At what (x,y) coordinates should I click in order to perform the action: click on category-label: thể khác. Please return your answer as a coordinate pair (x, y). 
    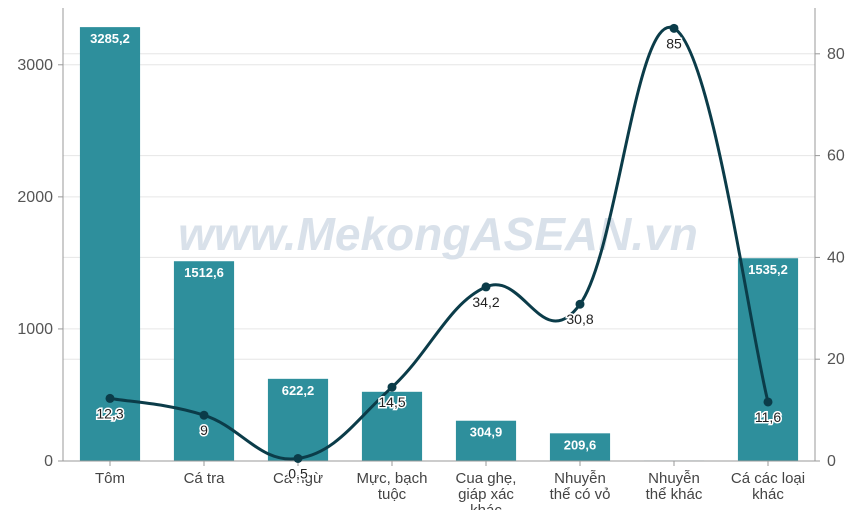
    Looking at the image, I should click on (674, 494).